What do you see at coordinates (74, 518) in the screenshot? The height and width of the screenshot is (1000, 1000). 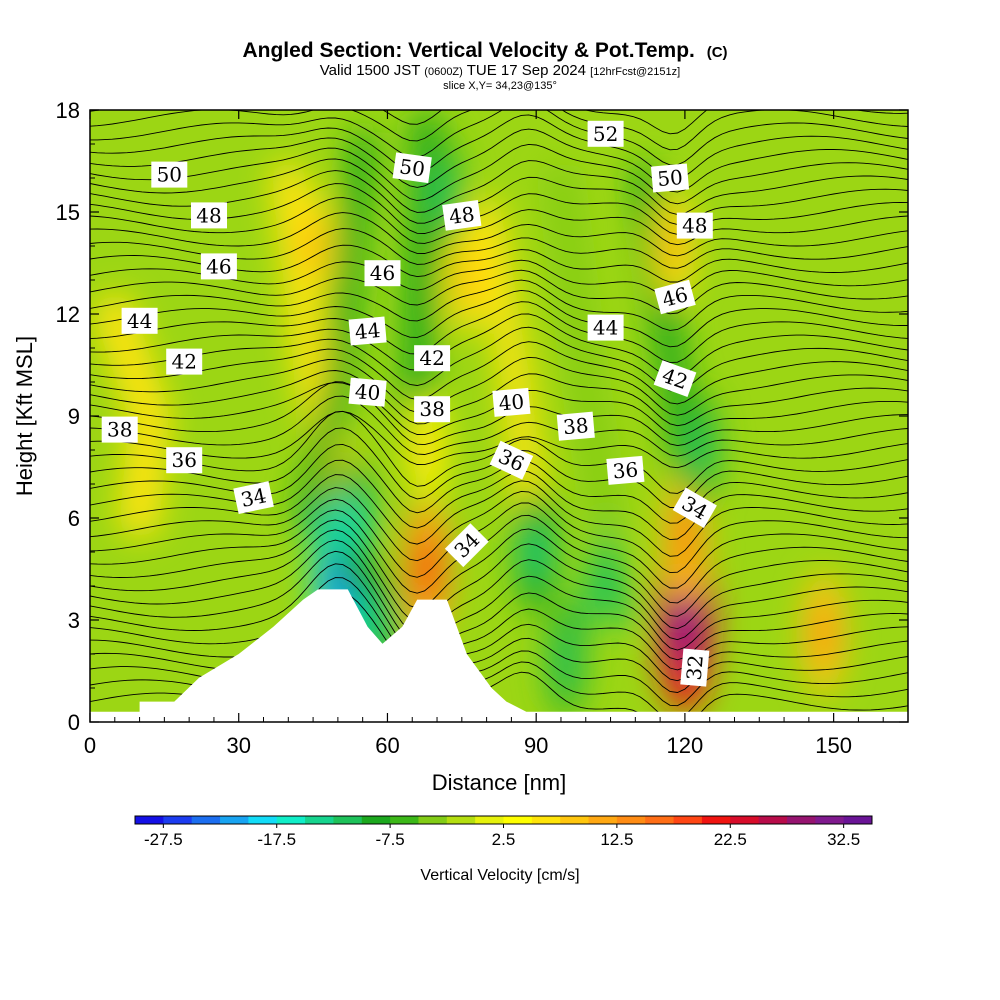 I see `y-tick-label: 6` at bounding box center [74, 518].